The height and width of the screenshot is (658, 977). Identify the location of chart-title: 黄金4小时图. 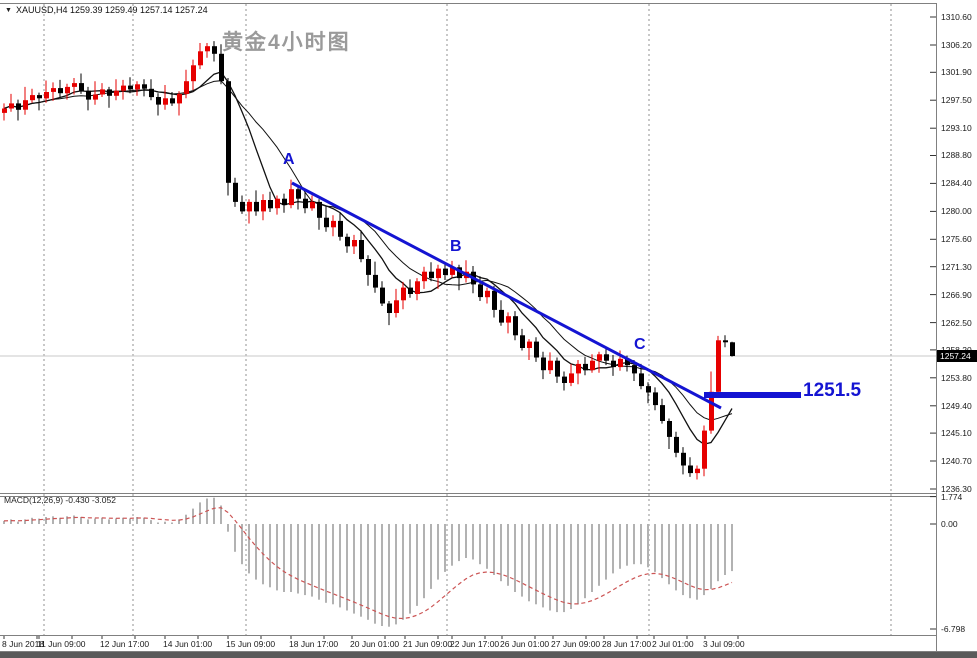
(286, 42).